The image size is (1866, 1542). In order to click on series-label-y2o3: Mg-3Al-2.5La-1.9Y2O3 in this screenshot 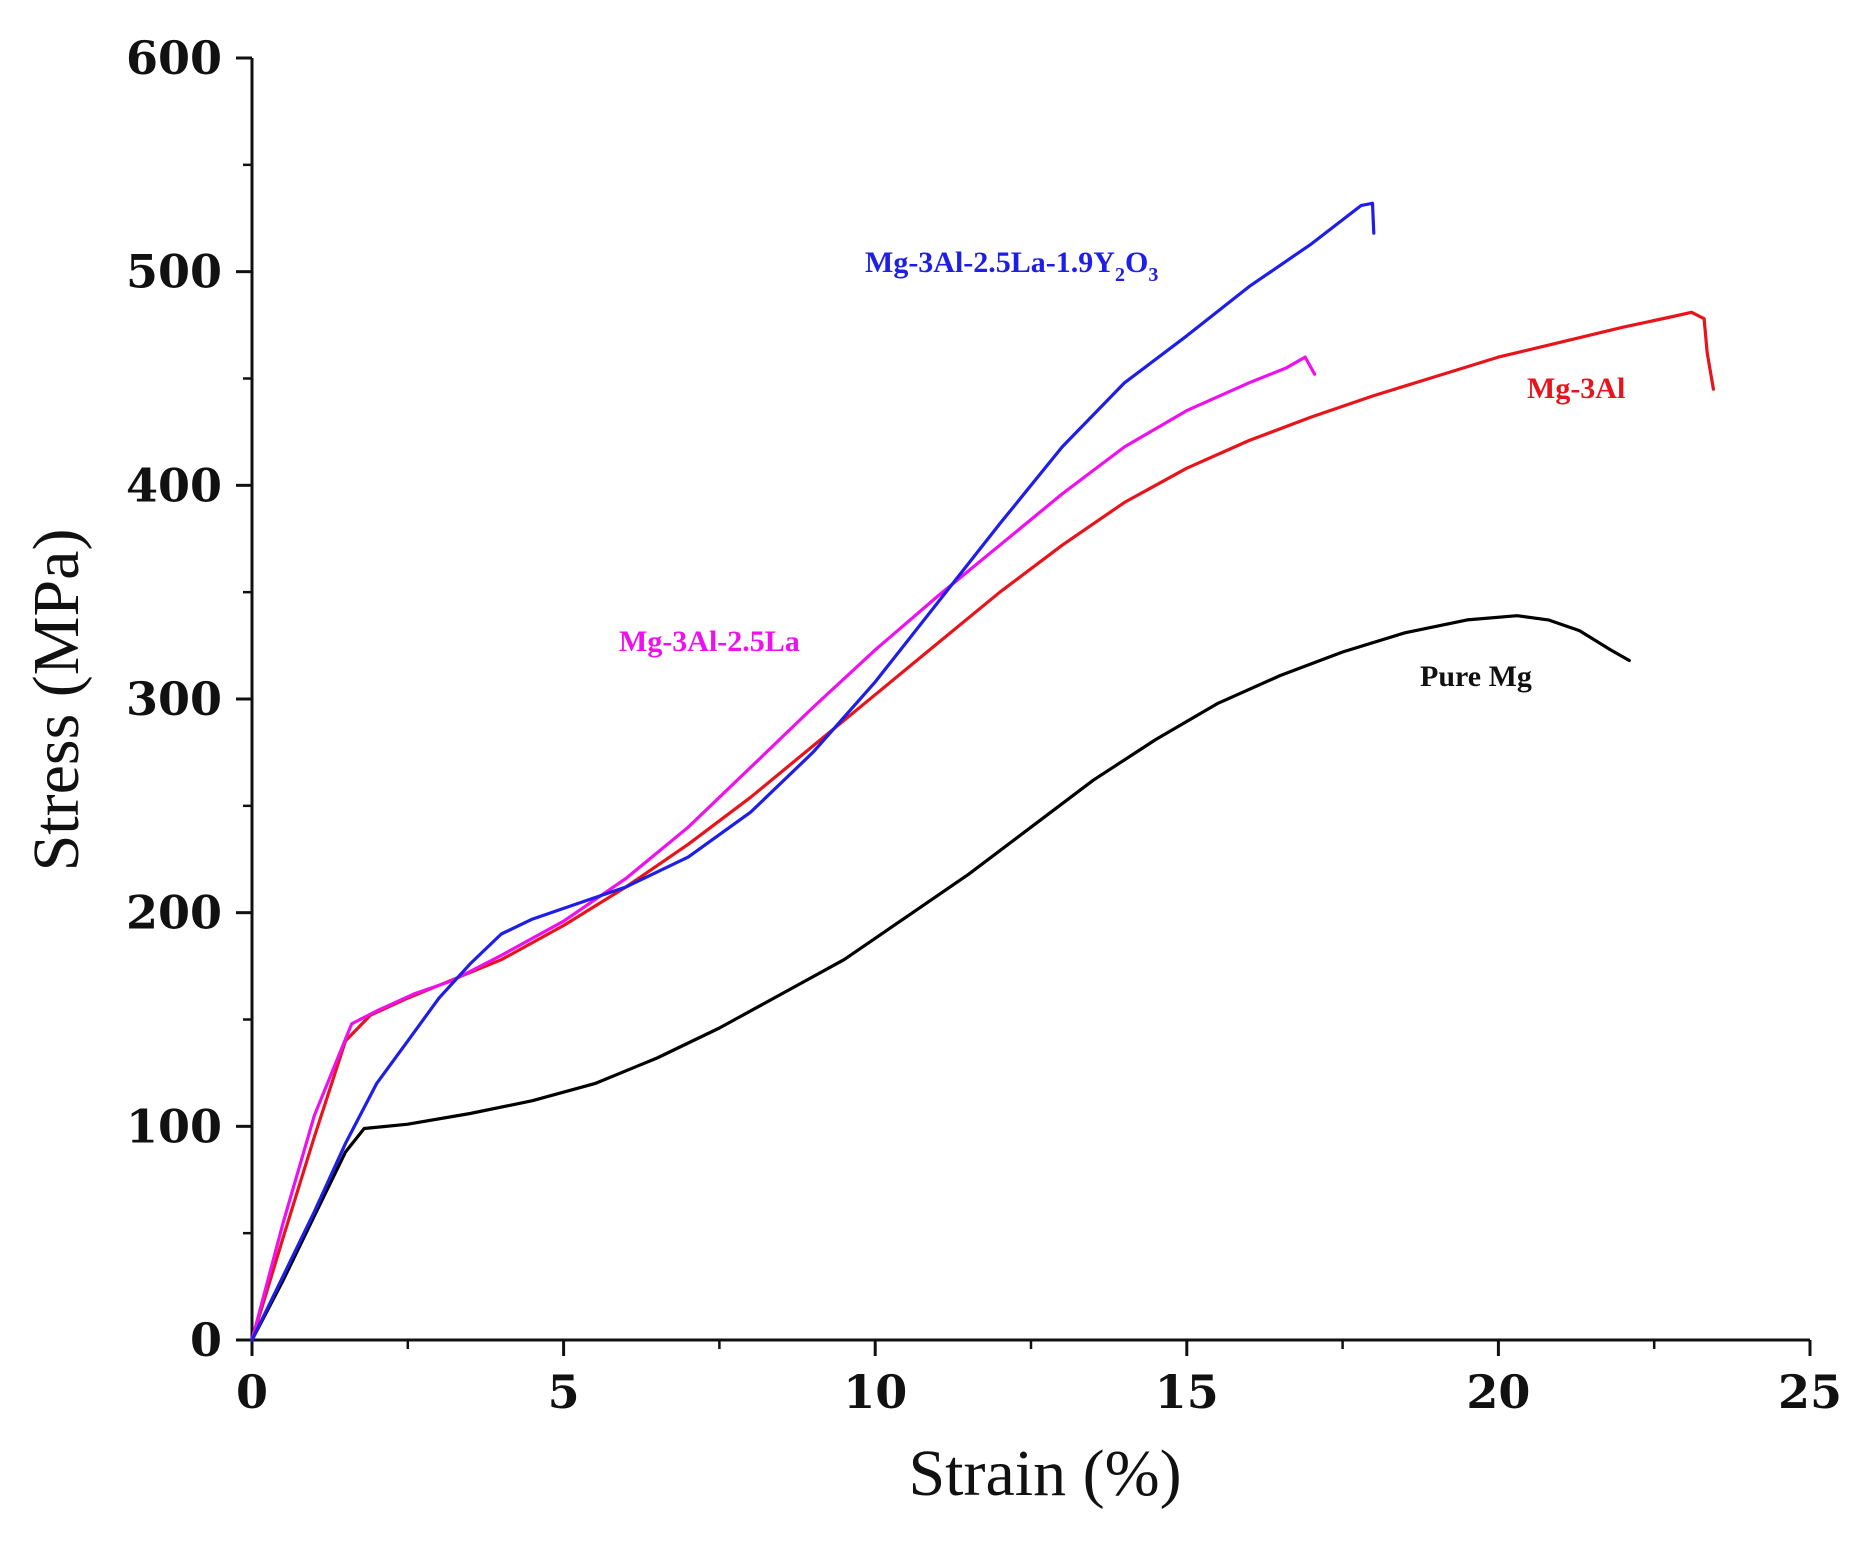, I will do `click(1011, 266)`.